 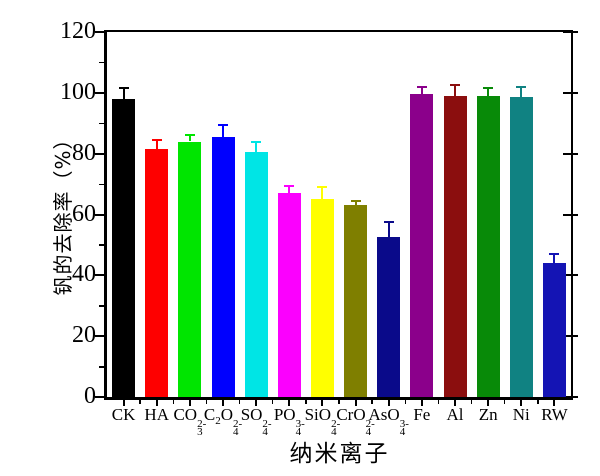 I want to click on x-tick-label-C2O42-: C2O 2- 4, so click(x=223, y=421).